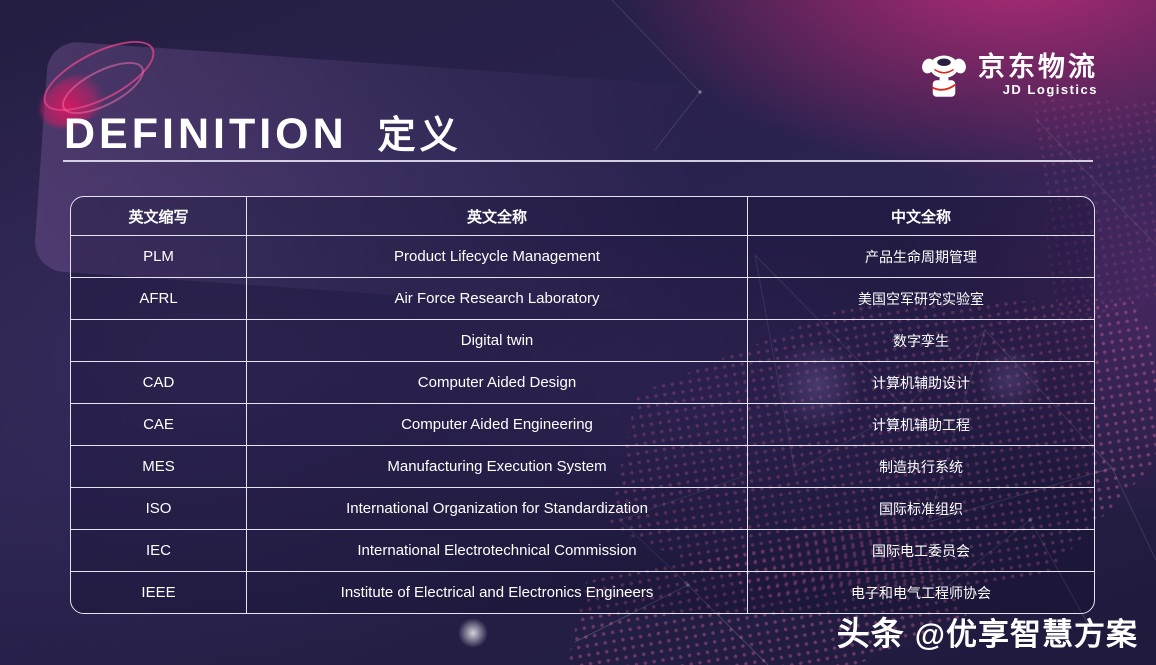  What do you see at coordinates (920, 382) in the screenshot?
I see `cell-zh: 计算机辅助设计` at bounding box center [920, 382].